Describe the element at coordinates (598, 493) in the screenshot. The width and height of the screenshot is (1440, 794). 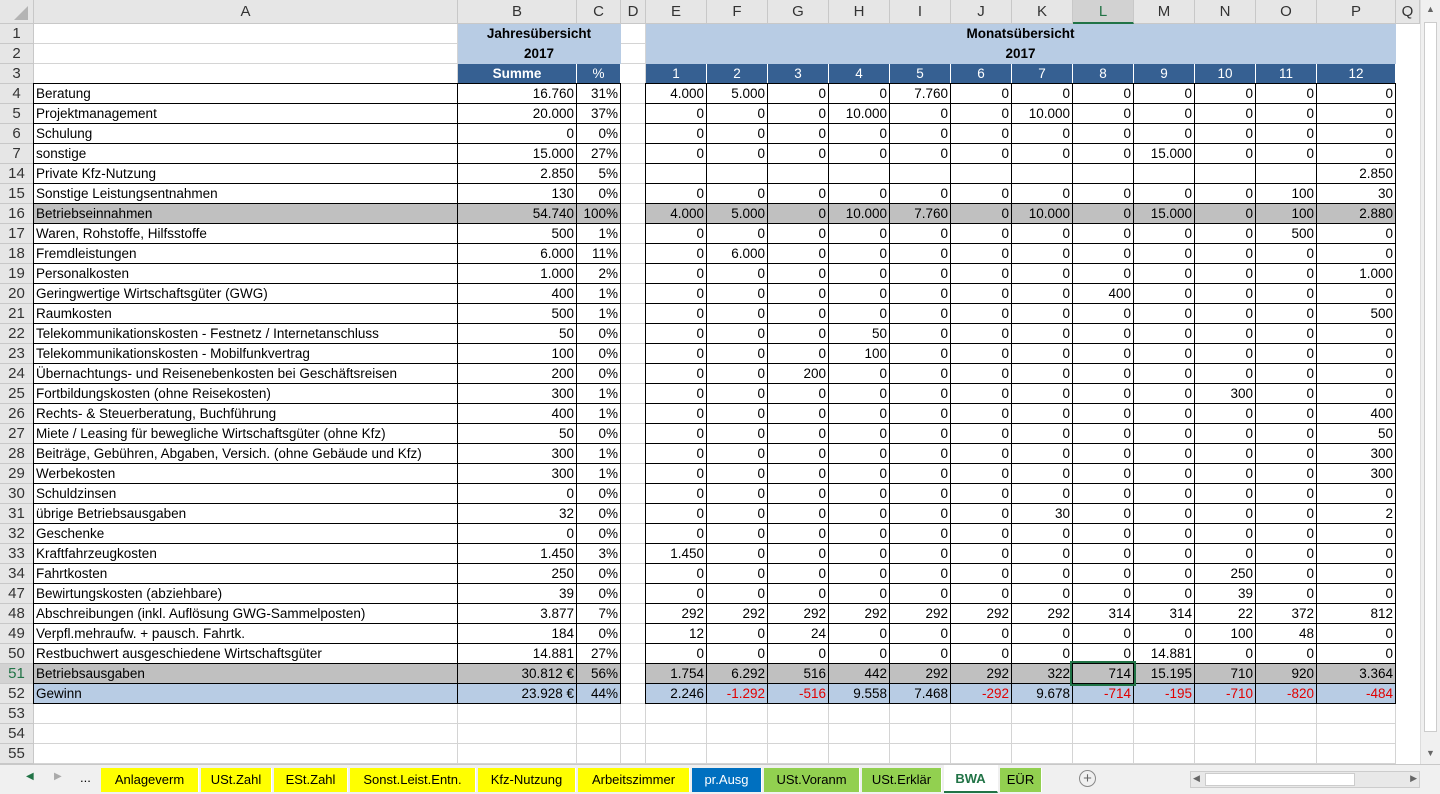
I see `year-percent-cell: 0%` at that location.